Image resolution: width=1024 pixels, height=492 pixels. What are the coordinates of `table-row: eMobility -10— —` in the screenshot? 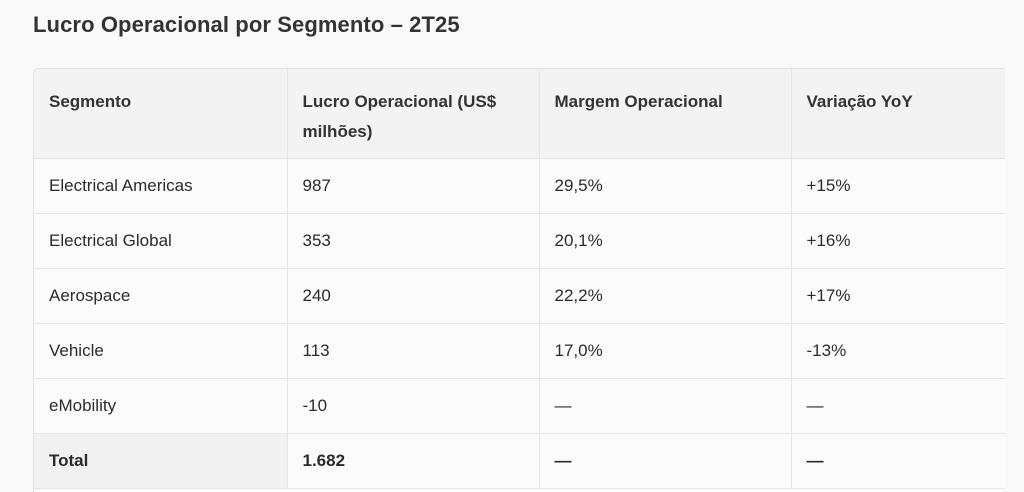 It's located at (519, 406).